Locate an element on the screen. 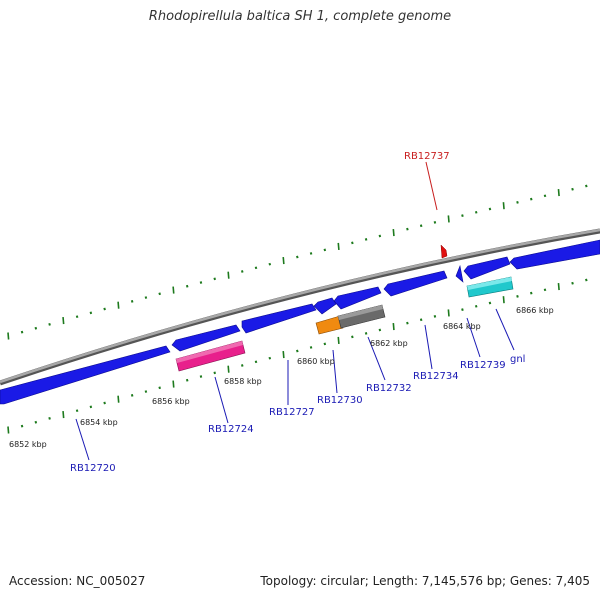 This screenshot has height=600, width=600. gene-label-rb12720: RB12720 is located at coordinates (93, 468).